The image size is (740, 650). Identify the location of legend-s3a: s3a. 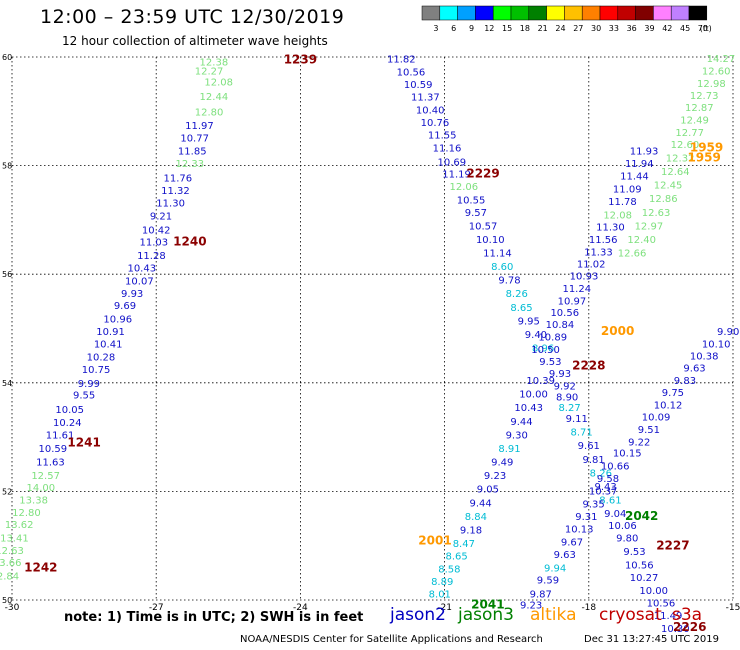
(687, 615).